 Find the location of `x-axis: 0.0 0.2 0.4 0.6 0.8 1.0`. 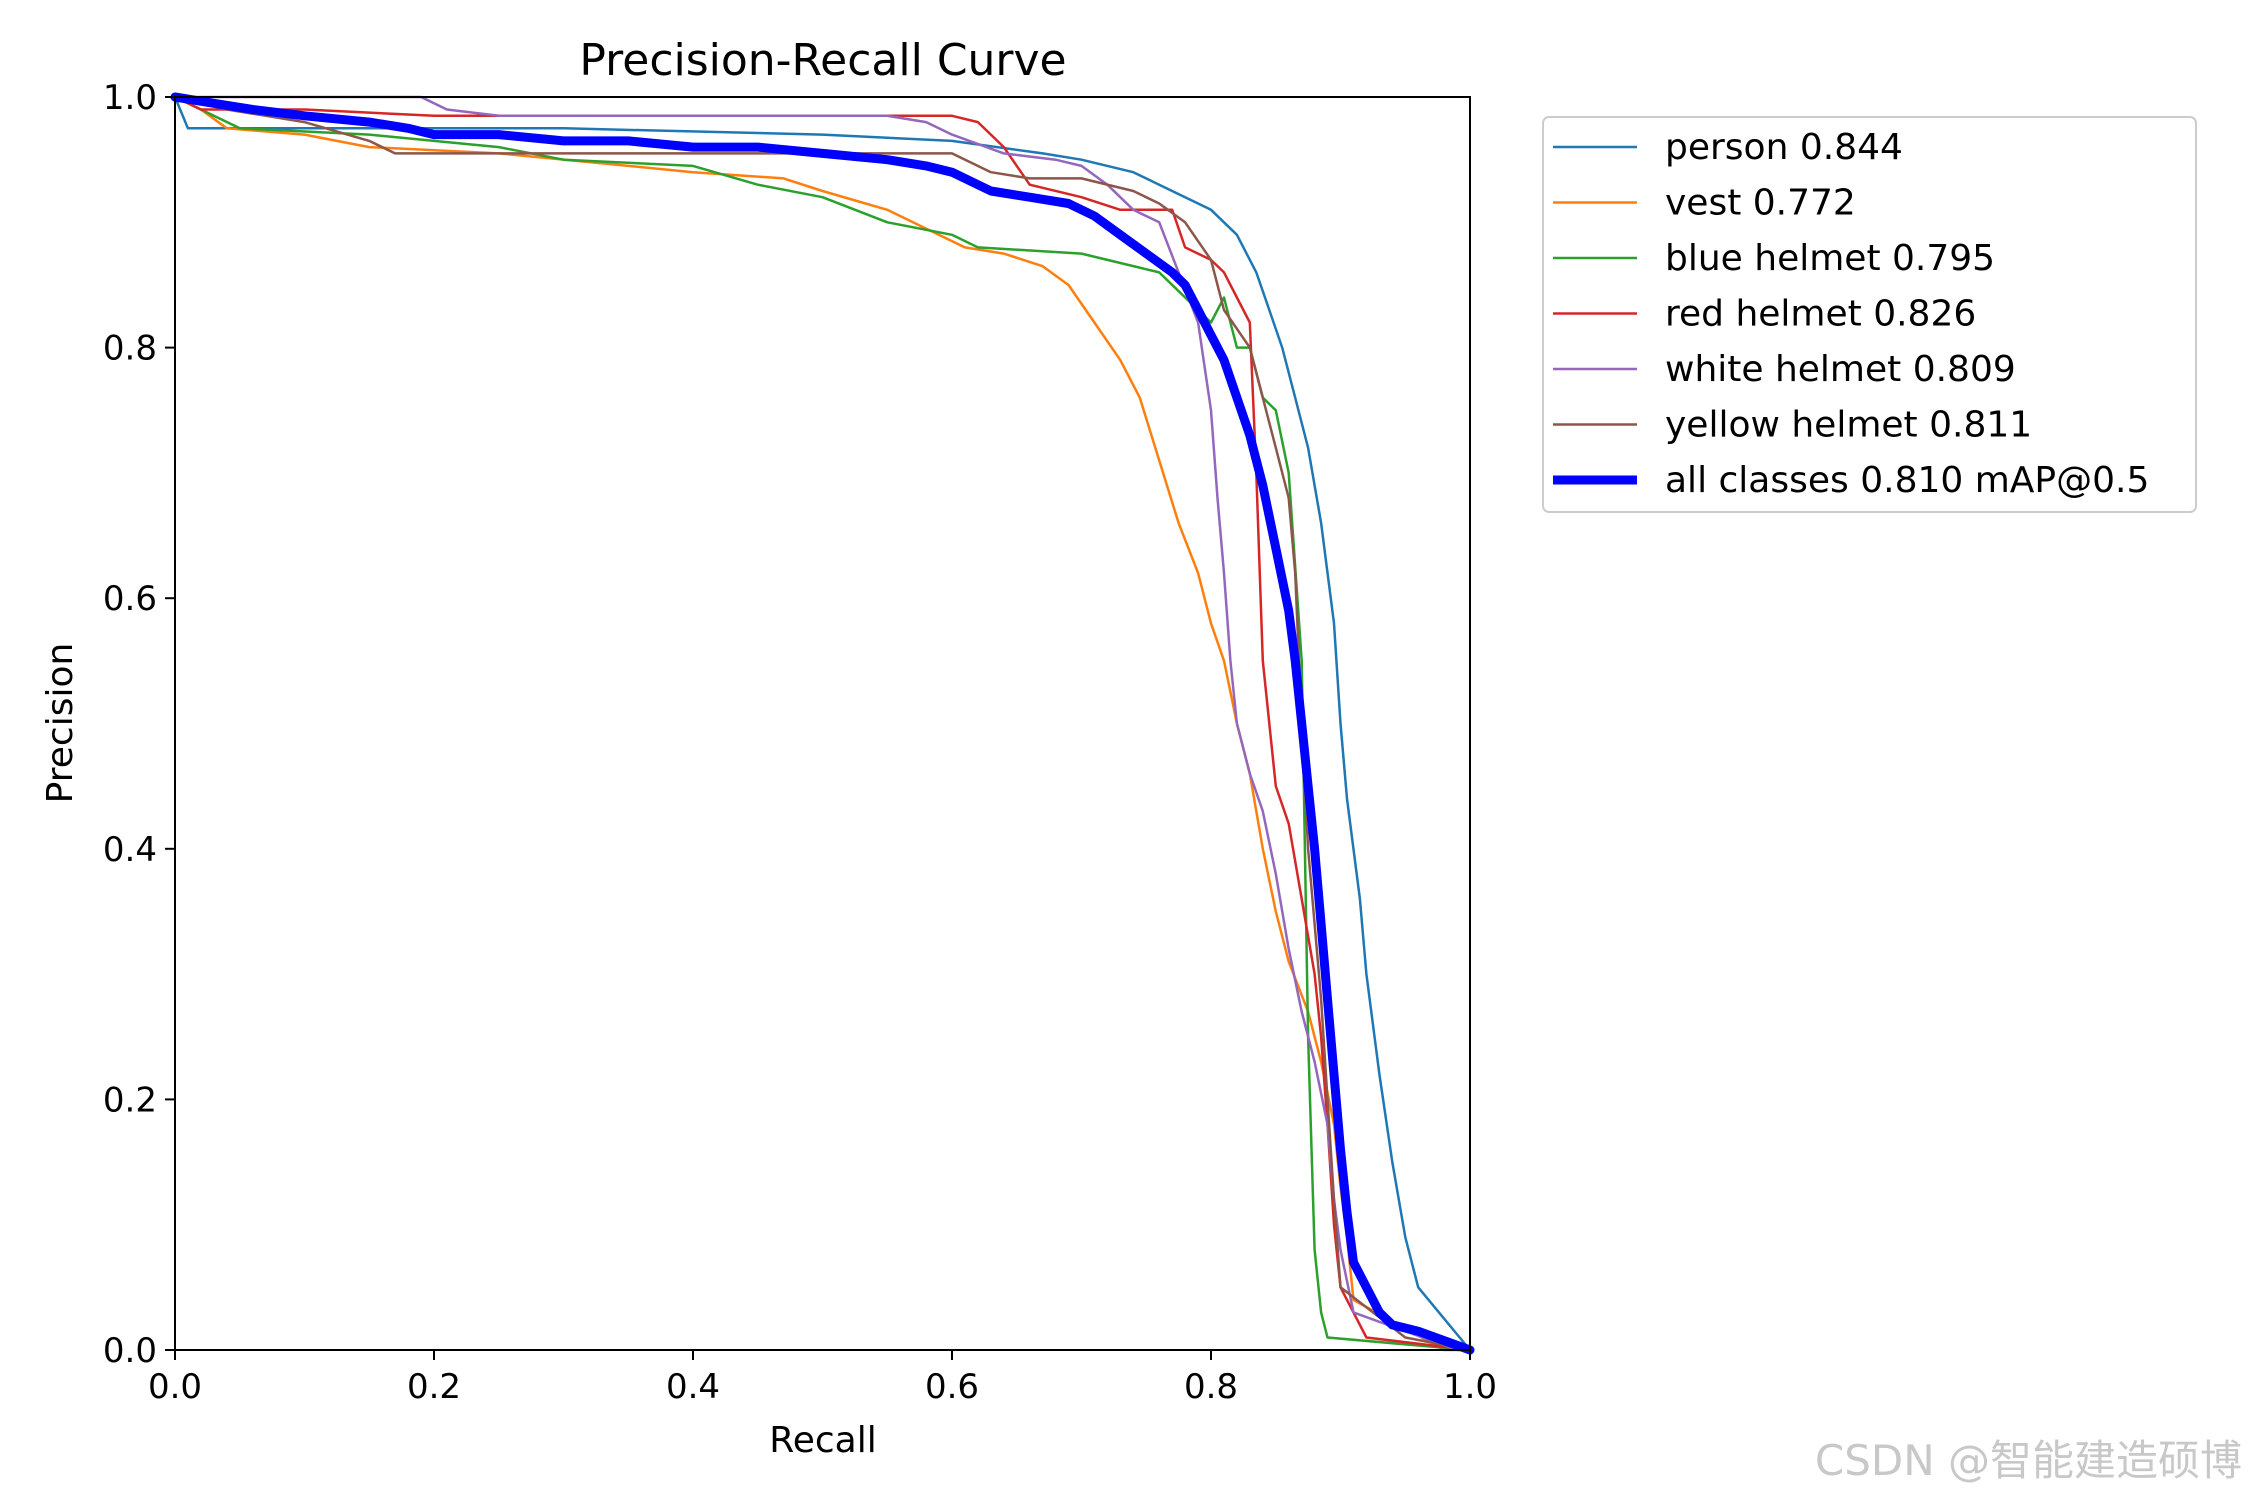

x-axis: 0.0 0.2 0.4 0.6 0.8 1.0 is located at coordinates (822, 1378).